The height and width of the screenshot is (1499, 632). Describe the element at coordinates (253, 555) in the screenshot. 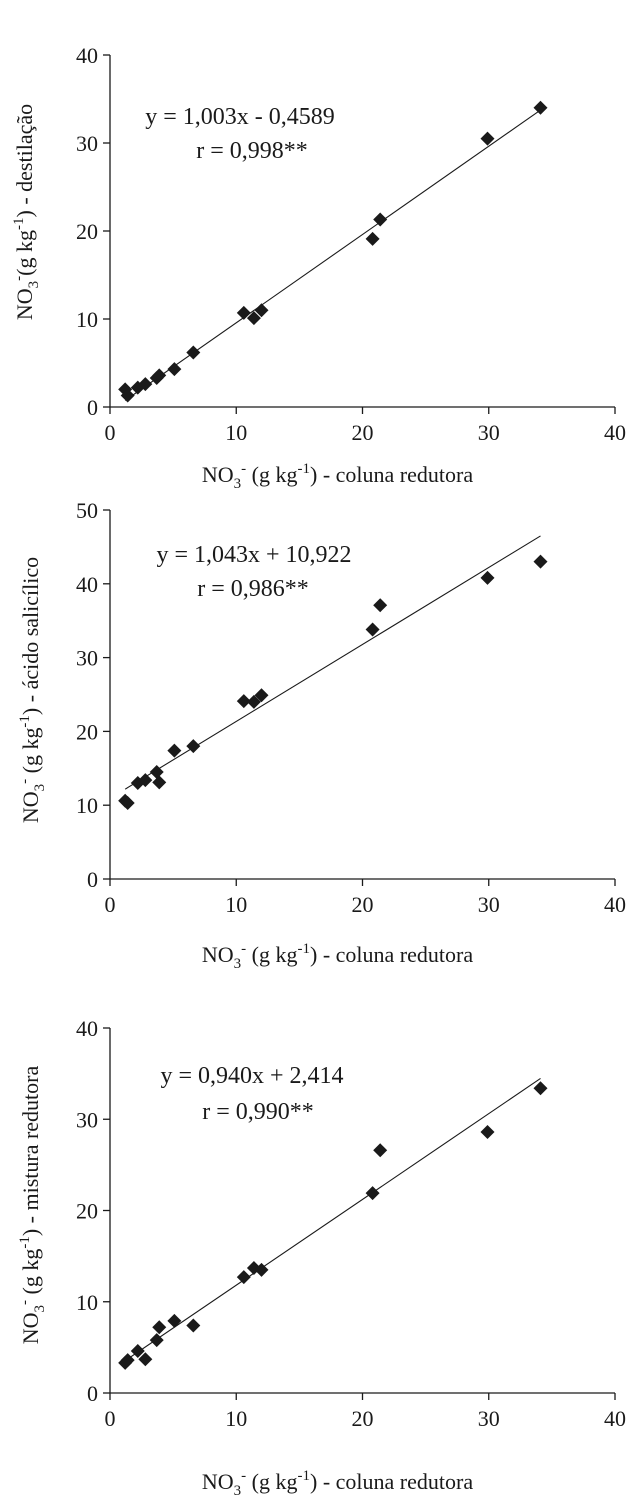

I see `regression-equation: y = 1,043x + 10,922` at that location.